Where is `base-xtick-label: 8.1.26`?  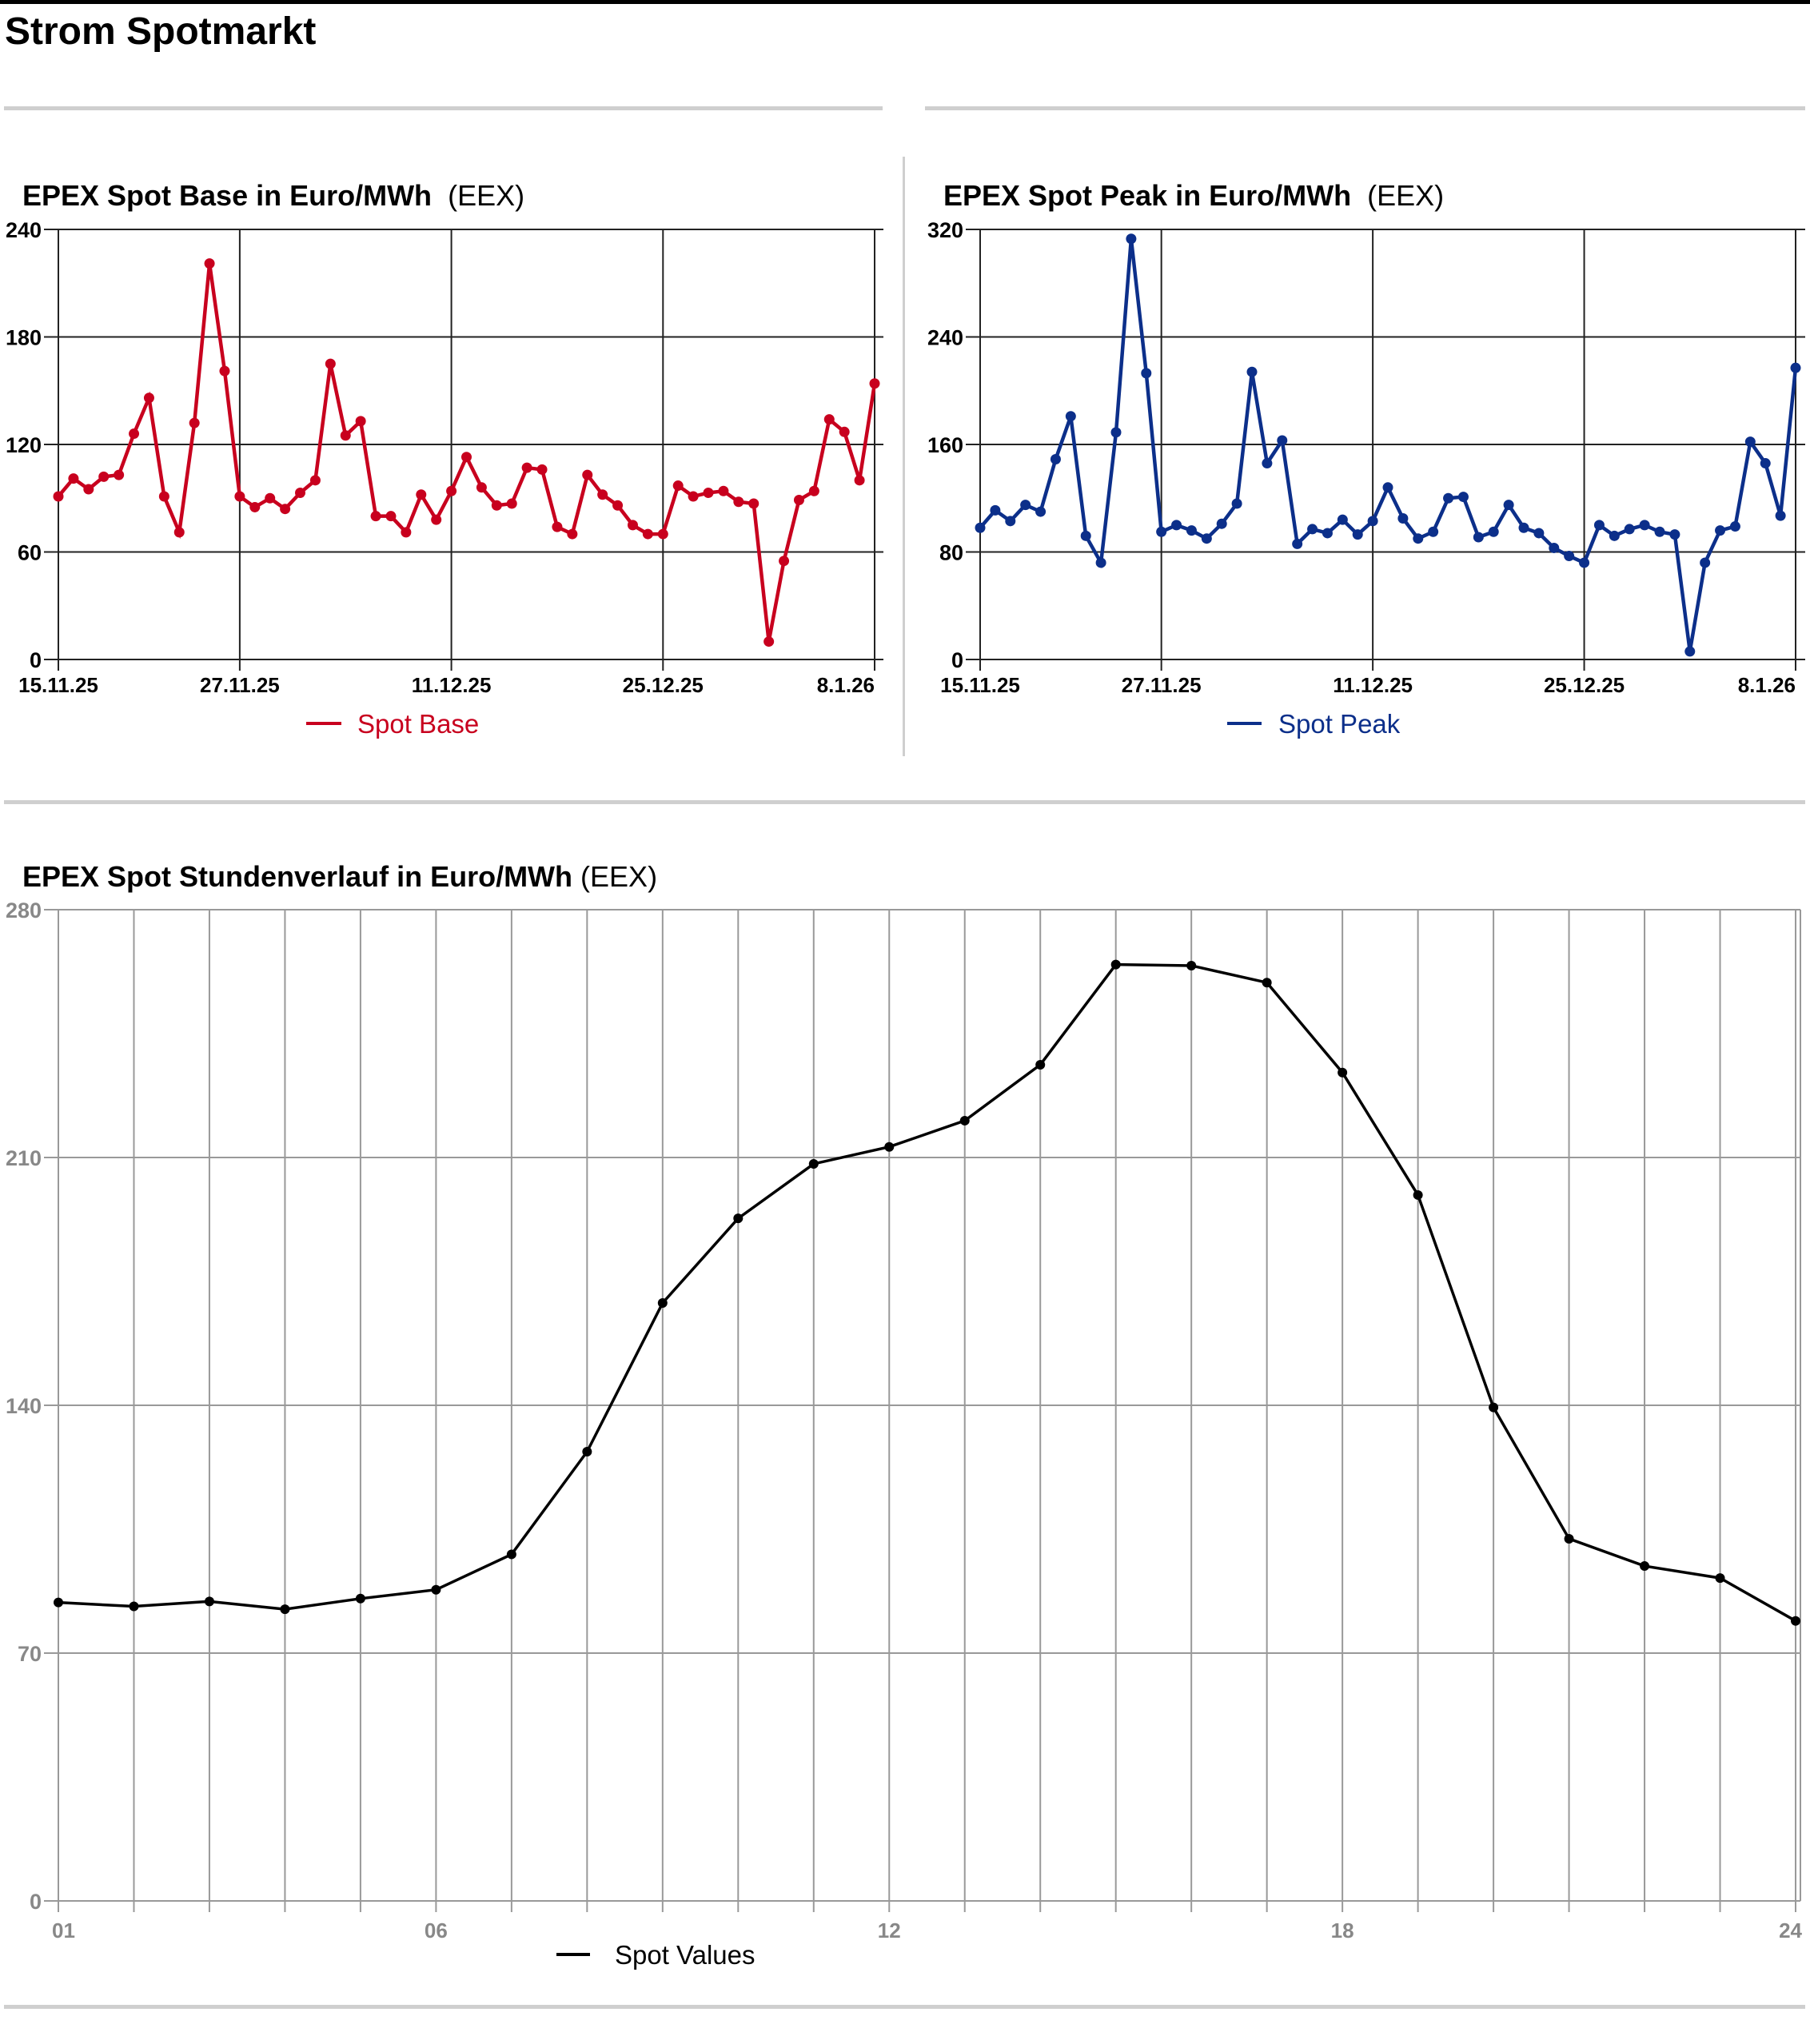 base-xtick-label: 8.1.26 is located at coordinates (846, 685).